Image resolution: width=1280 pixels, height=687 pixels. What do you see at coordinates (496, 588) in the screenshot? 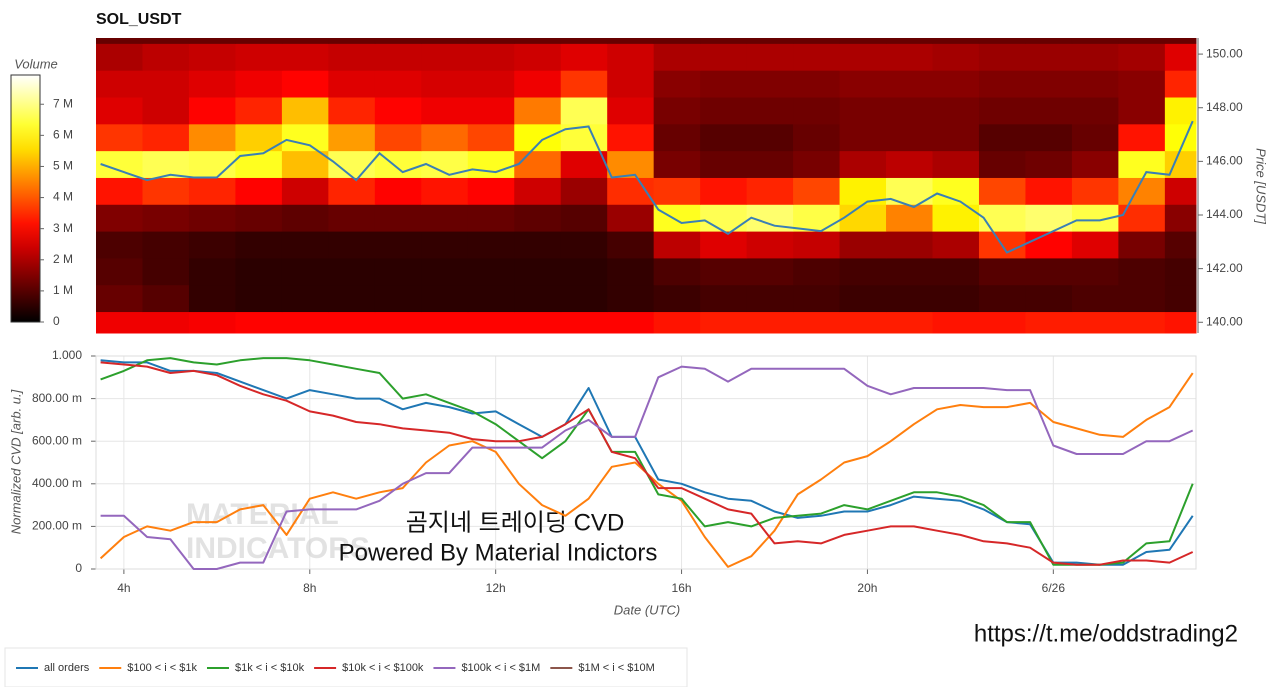
I see `x-tick-label: 12h` at bounding box center [496, 588].